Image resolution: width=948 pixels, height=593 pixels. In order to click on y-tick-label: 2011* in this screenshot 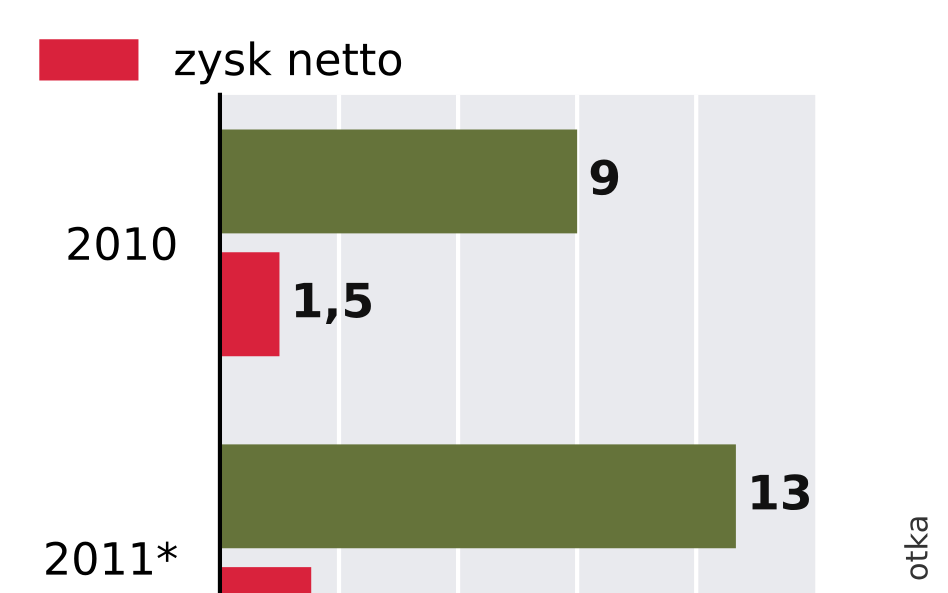, I will do `click(111, 559)`.